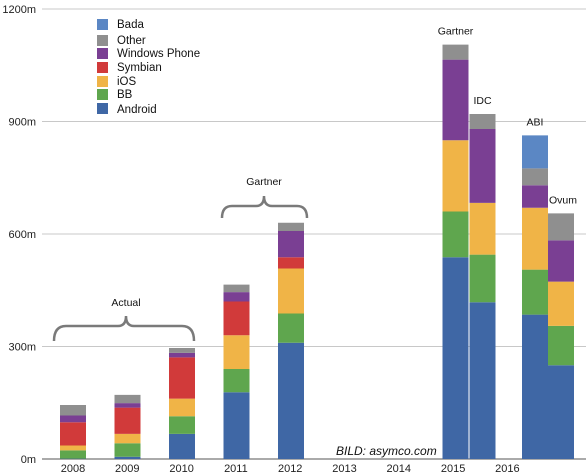  What do you see at coordinates (127, 469) in the screenshot?
I see `x-tick-label: 2009` at bounding box center [127, 469].